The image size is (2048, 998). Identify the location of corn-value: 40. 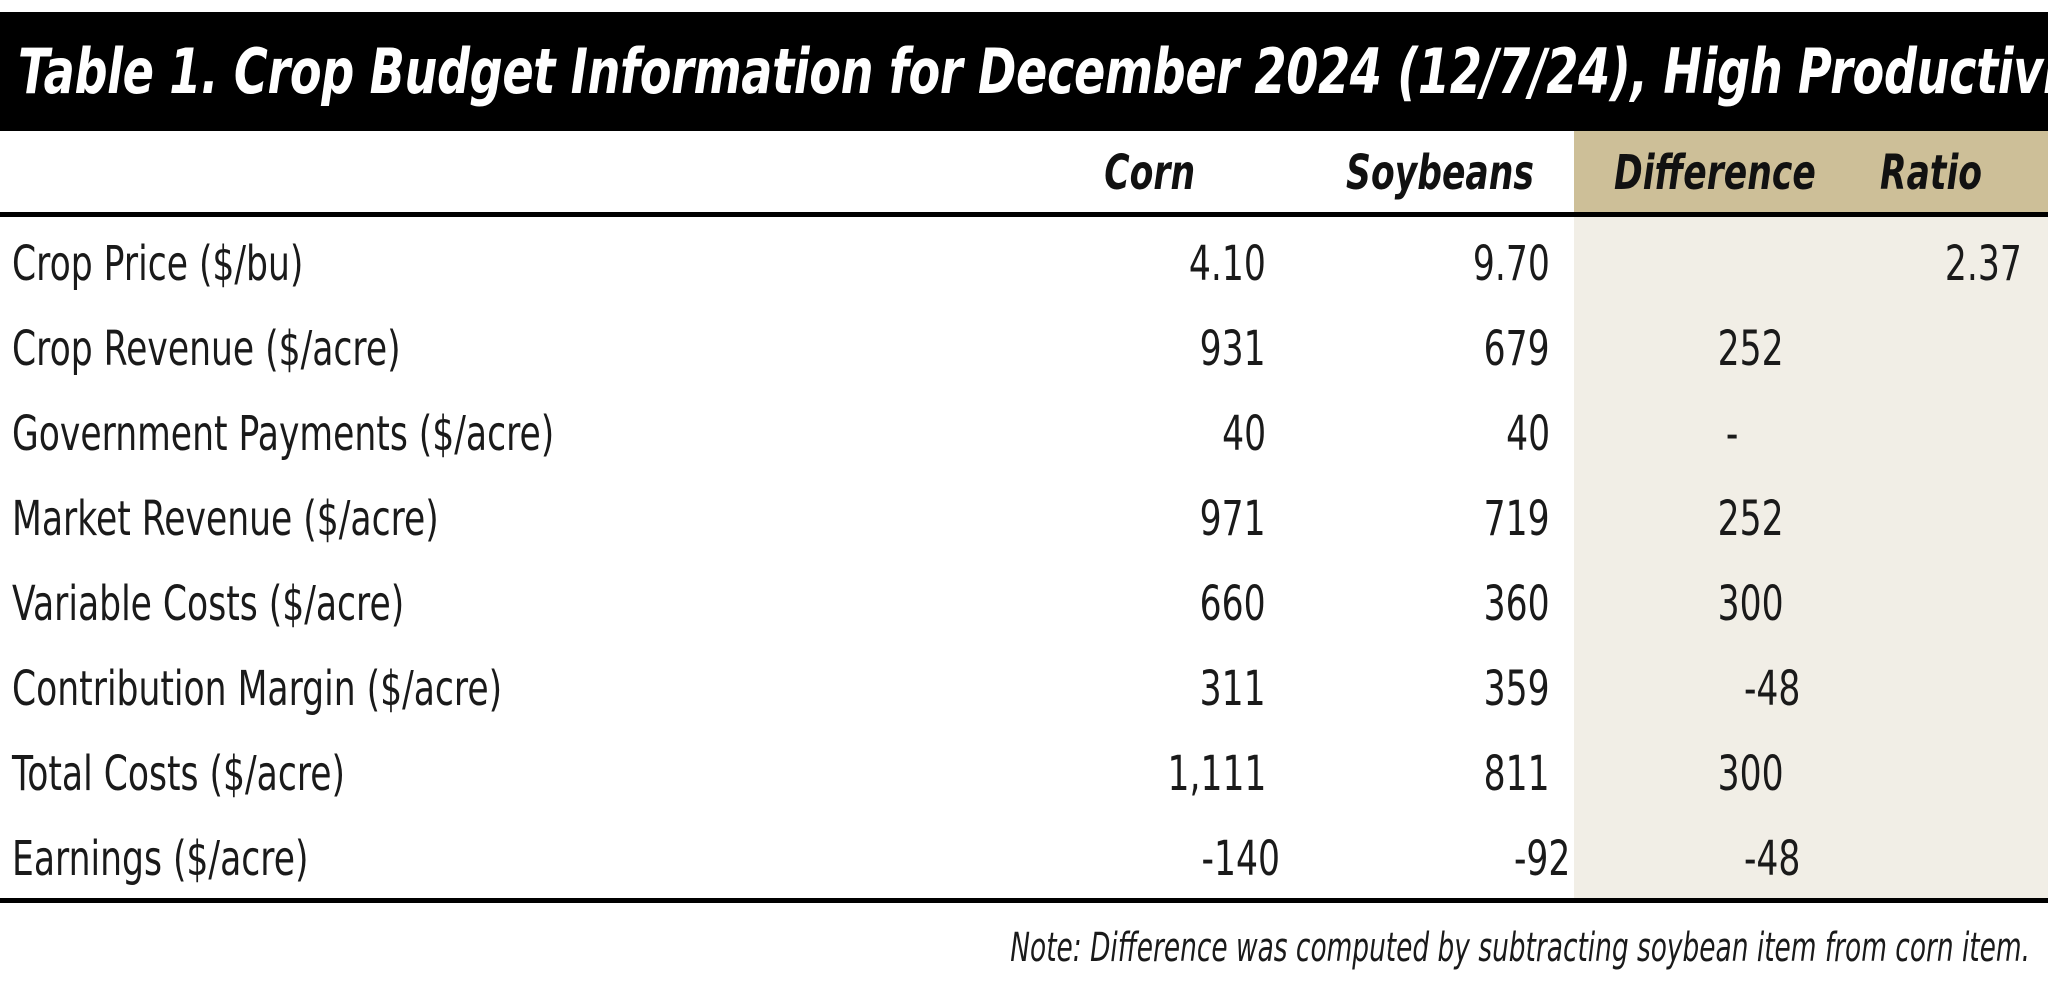
(1244, 433).